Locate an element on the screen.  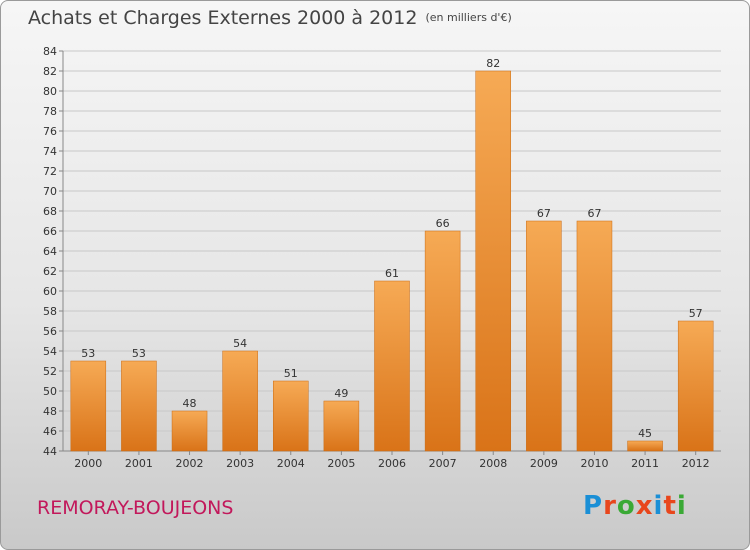
x-tick-label: 2003 is located at coordinates (240, 463).